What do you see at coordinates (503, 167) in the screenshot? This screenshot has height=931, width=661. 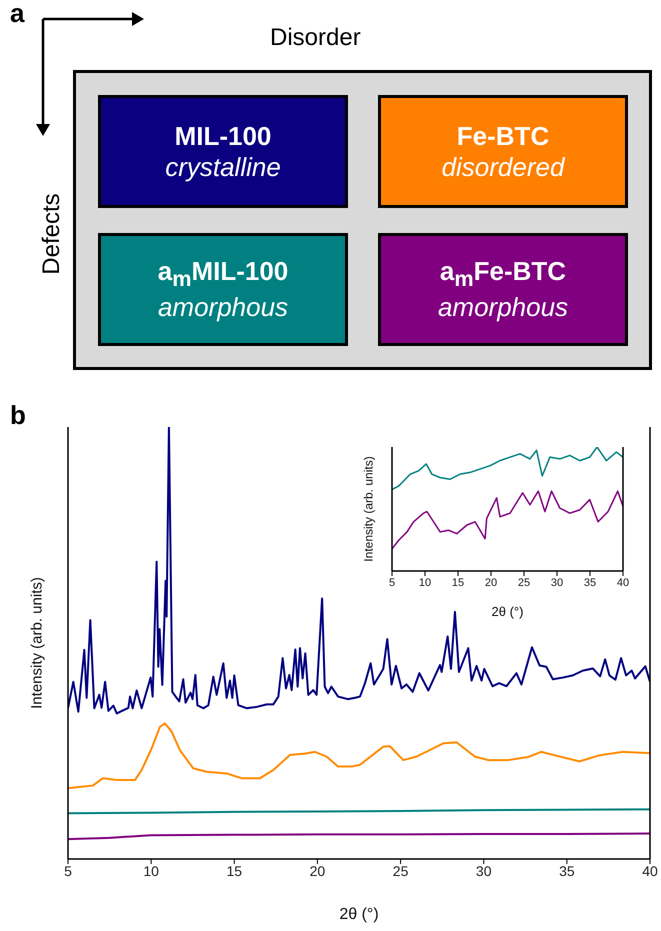 I see `text: disordered` at bounding box center [503, 167].